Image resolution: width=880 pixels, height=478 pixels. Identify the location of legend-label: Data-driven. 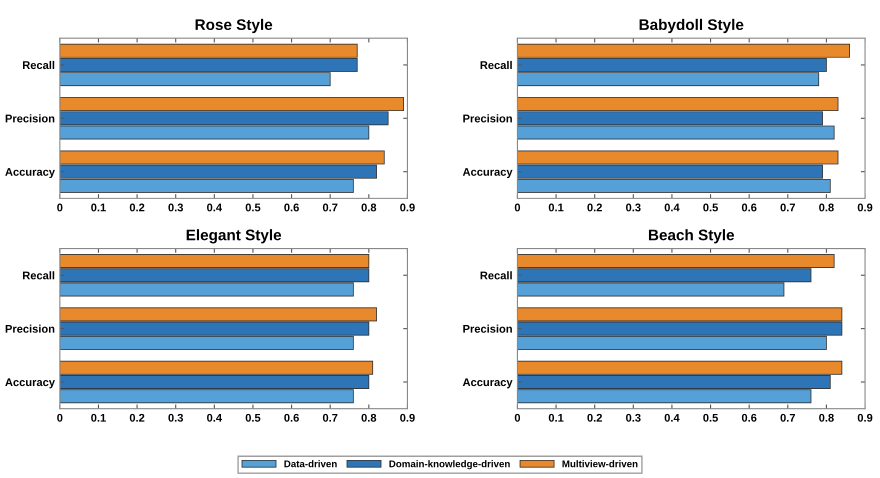
(310, 464).